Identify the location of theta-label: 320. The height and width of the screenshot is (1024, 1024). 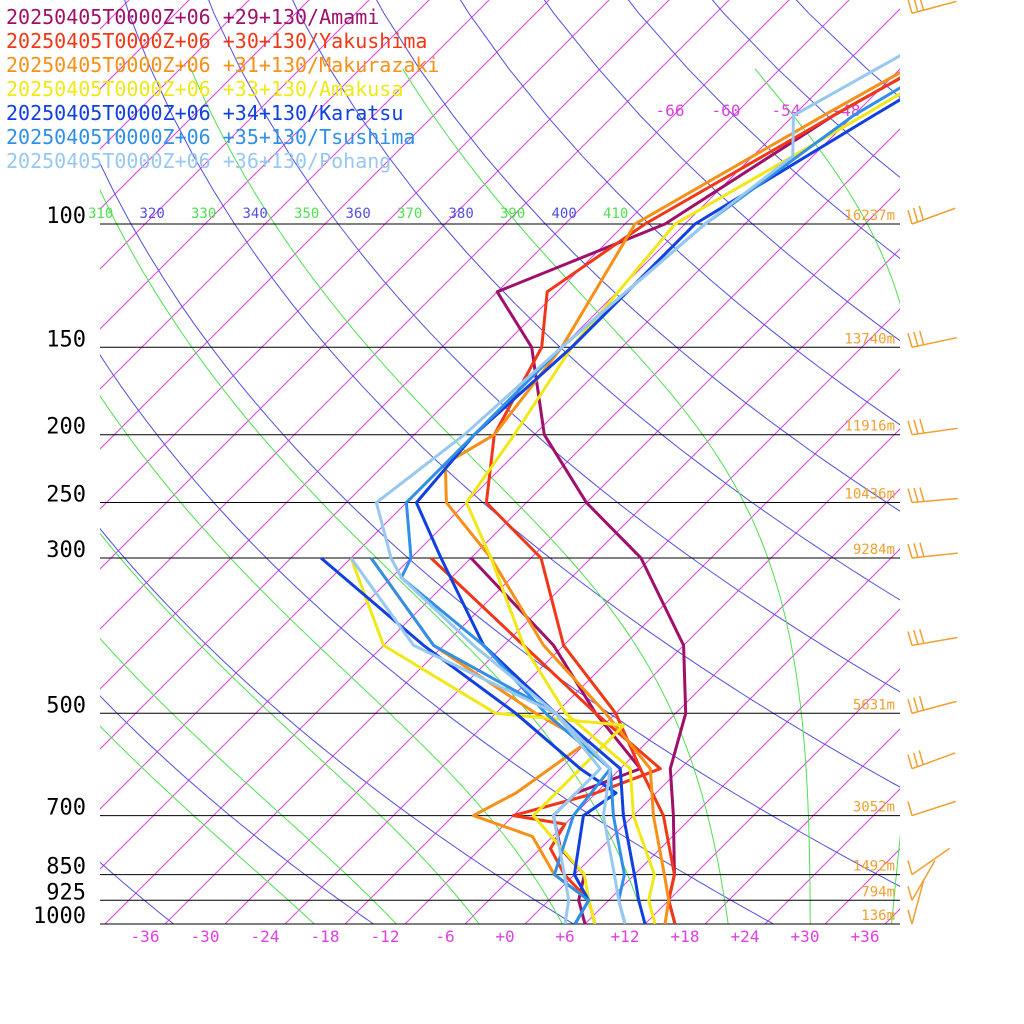
(152, 214).